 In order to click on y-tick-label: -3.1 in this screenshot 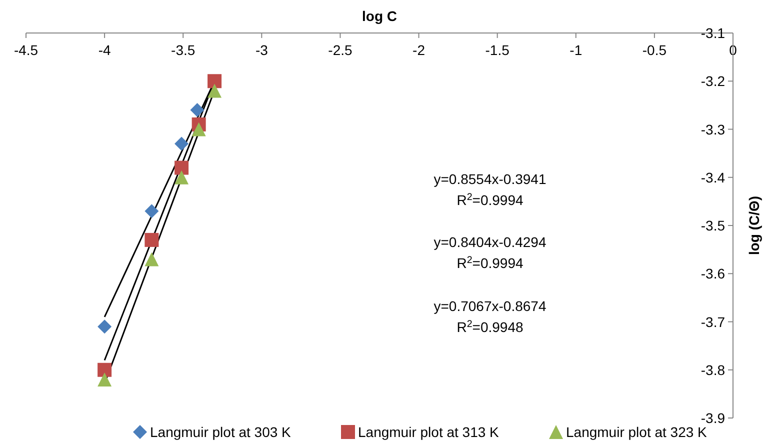, I will do `click(713, 33)`.